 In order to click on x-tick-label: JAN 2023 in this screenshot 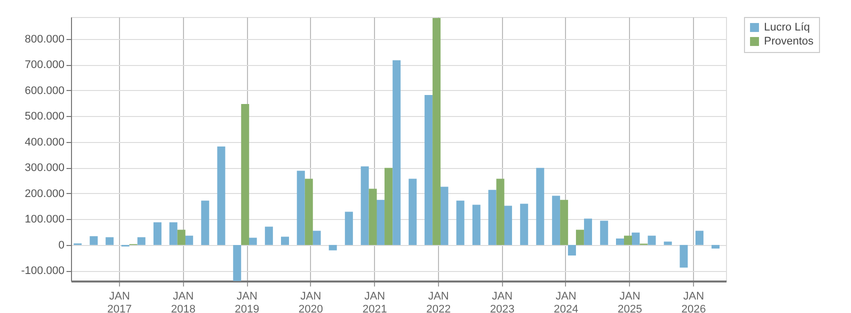, I will do `click(502, 301)`.